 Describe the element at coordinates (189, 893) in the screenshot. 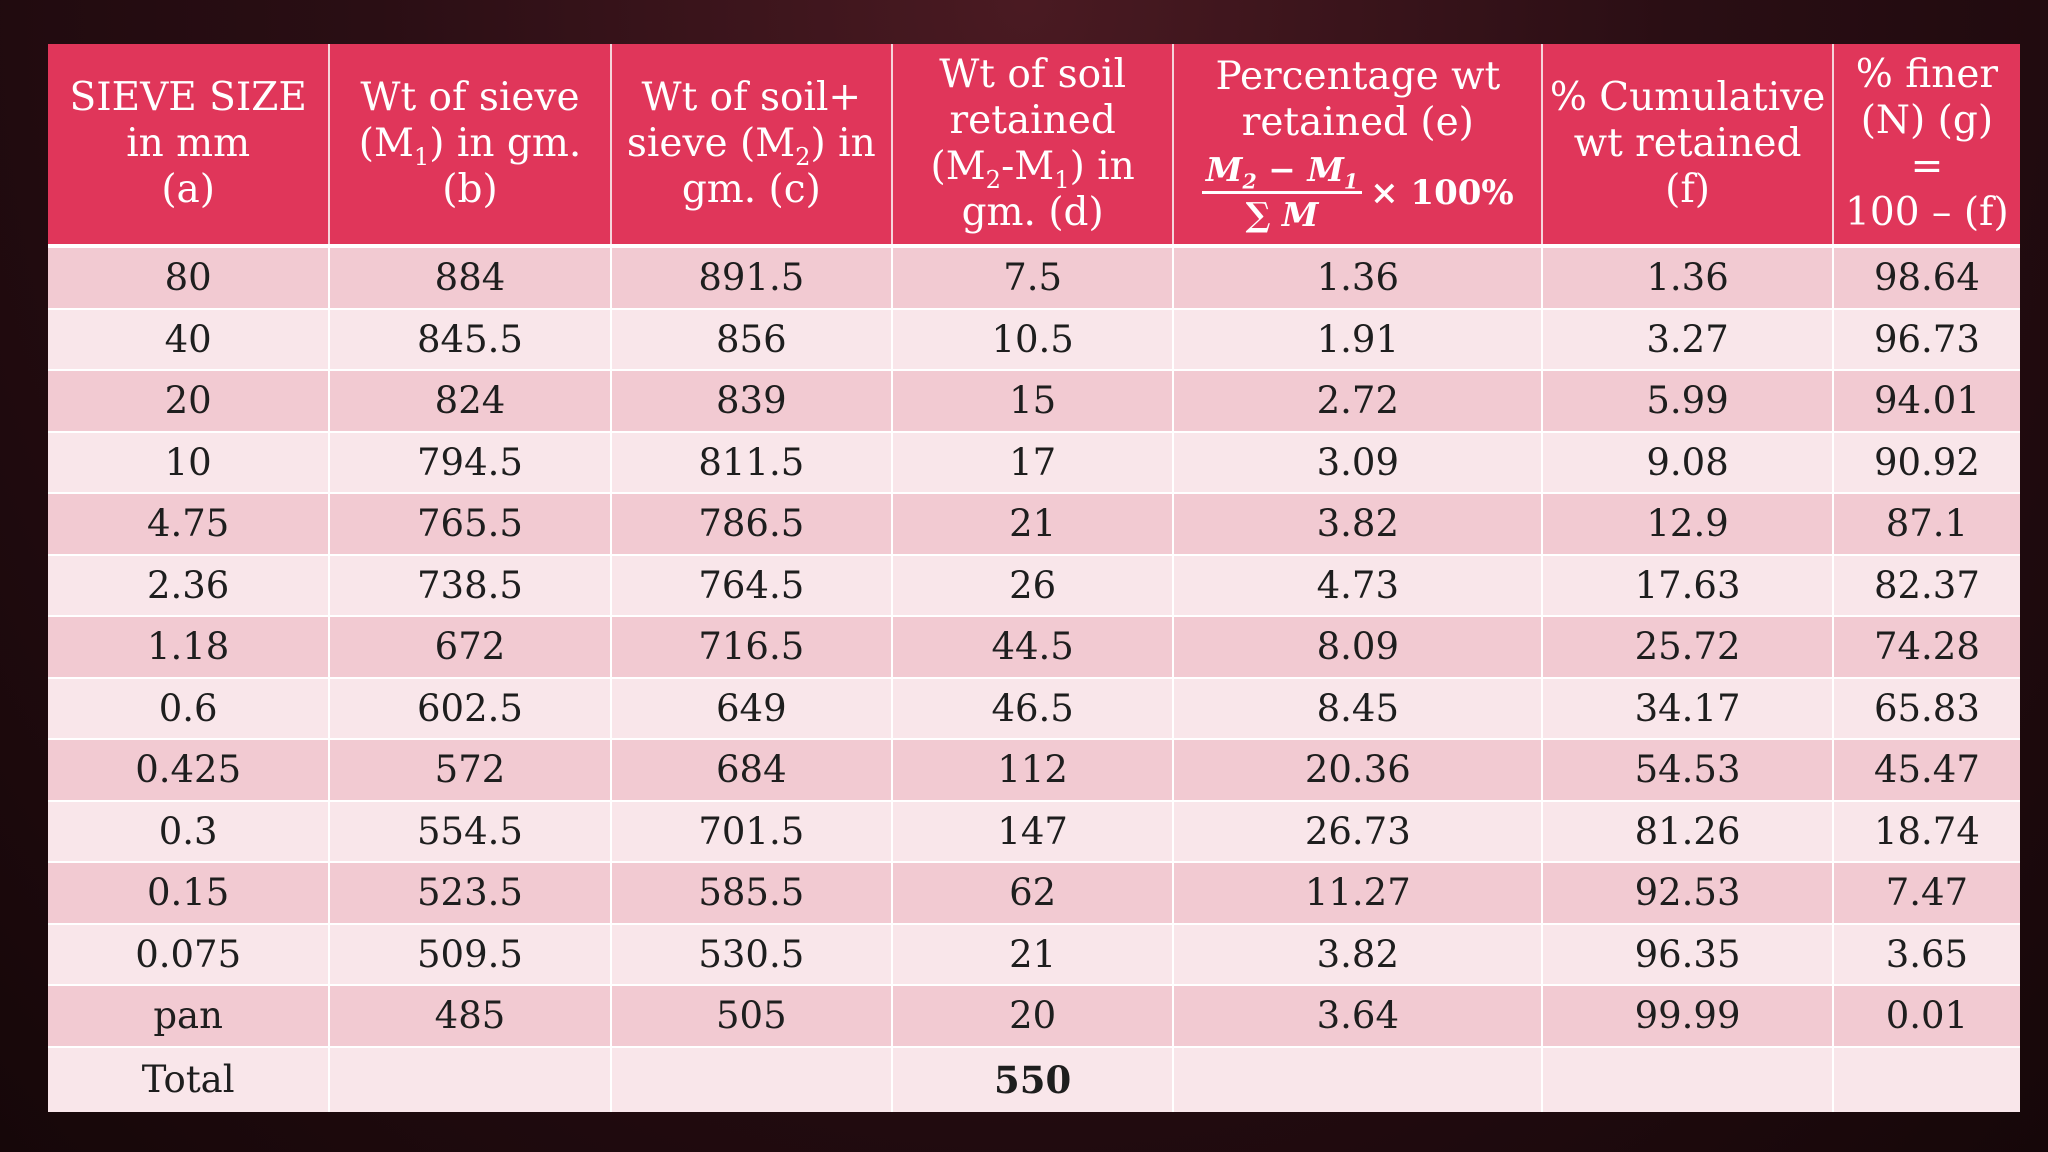

I see `table-cell: 0.15` at that location.